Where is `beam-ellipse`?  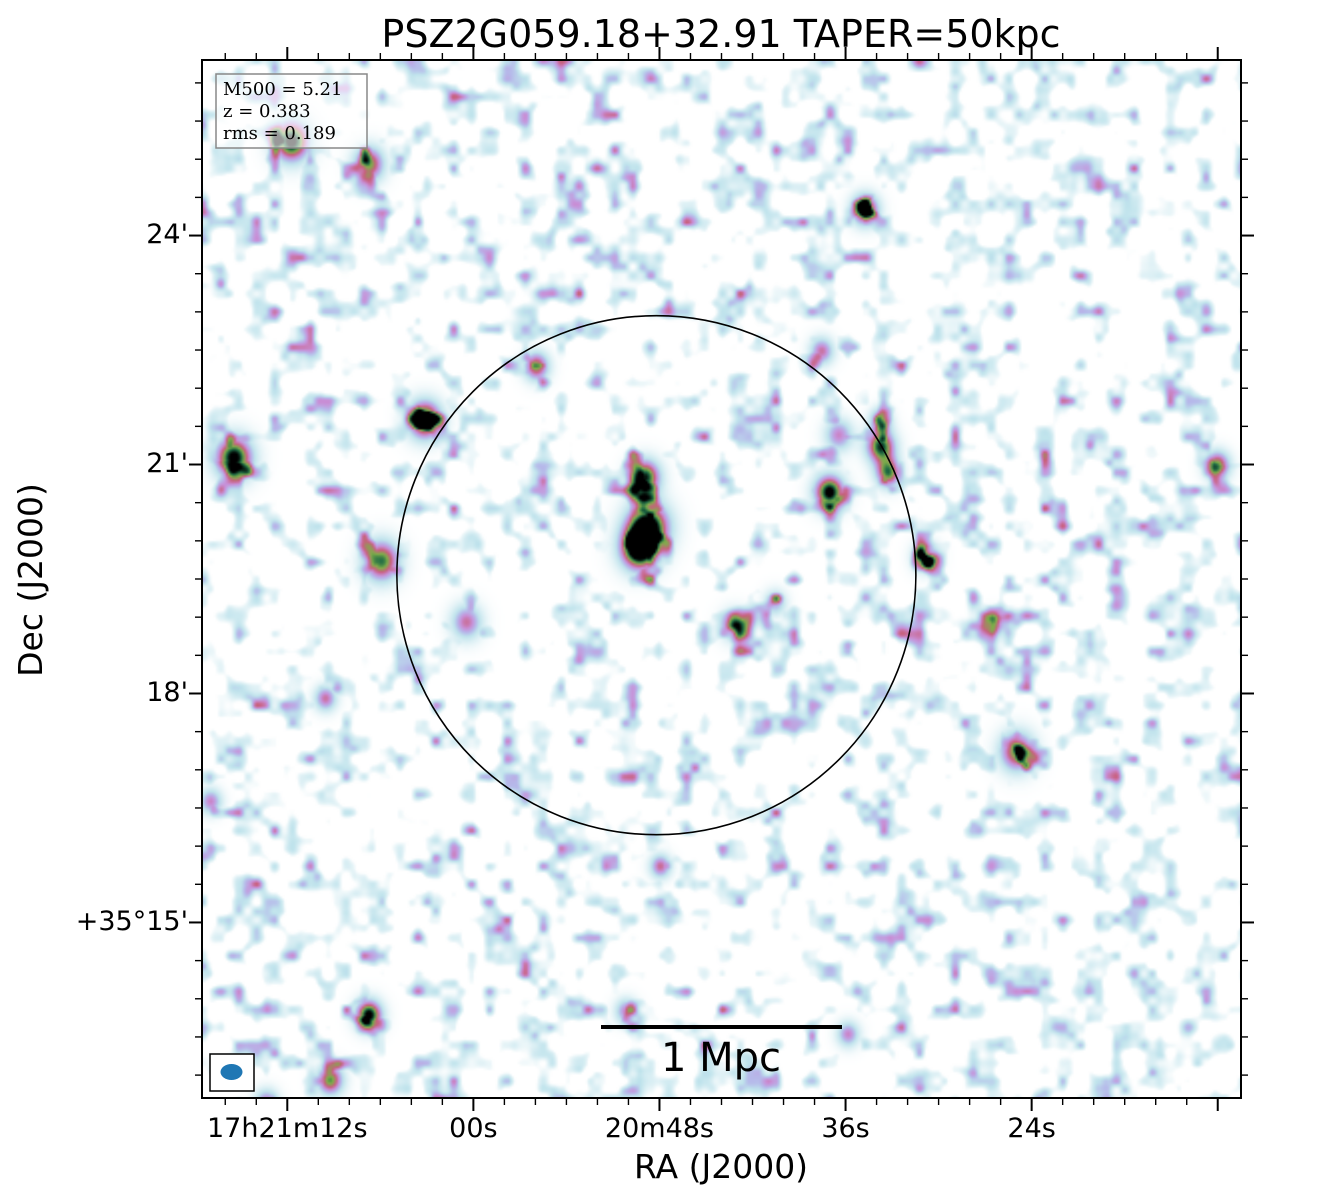 beam-ellipse is located at coordinates (231, 1072).